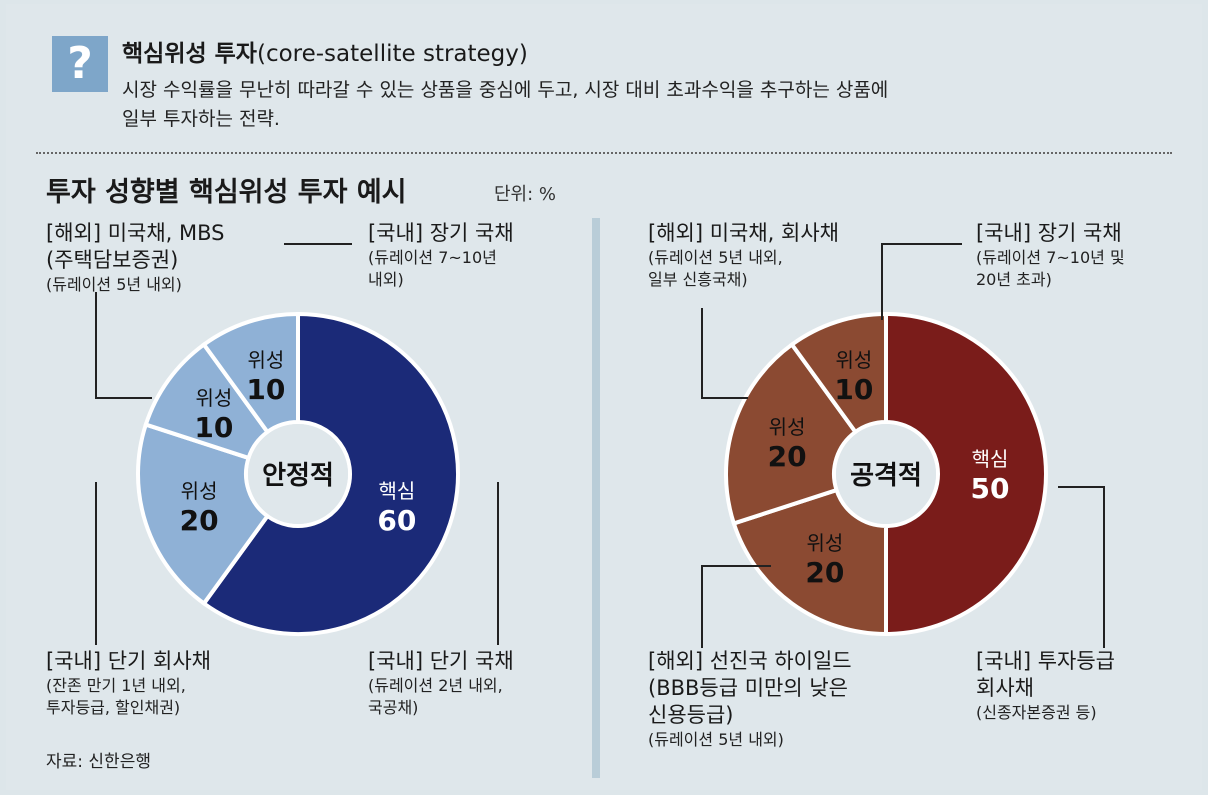  I want to click on stable-label-short-corp-detail1: (잔존 만기 1년 내외,, so click(116, 685).